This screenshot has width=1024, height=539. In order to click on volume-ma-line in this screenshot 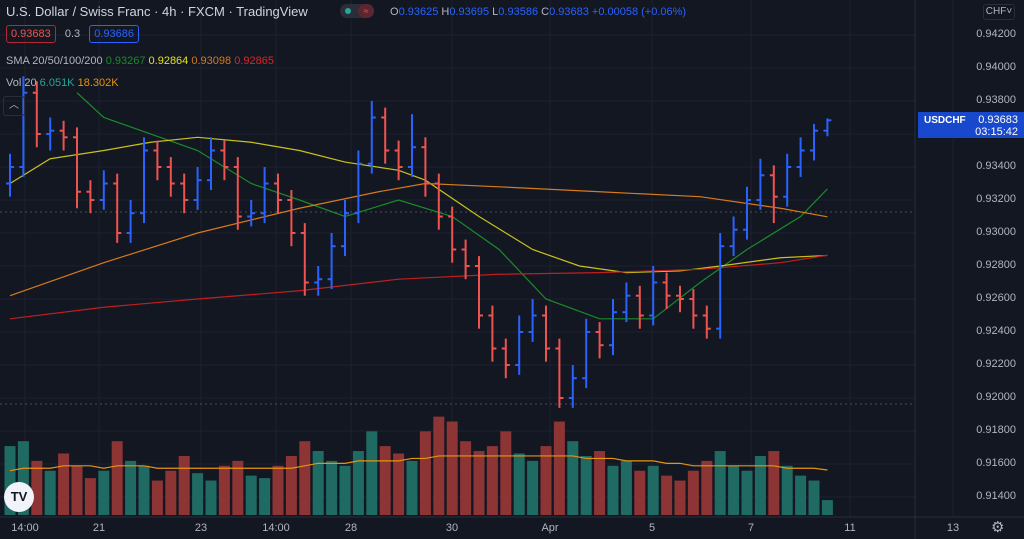, I will do `click(418, 463)`.